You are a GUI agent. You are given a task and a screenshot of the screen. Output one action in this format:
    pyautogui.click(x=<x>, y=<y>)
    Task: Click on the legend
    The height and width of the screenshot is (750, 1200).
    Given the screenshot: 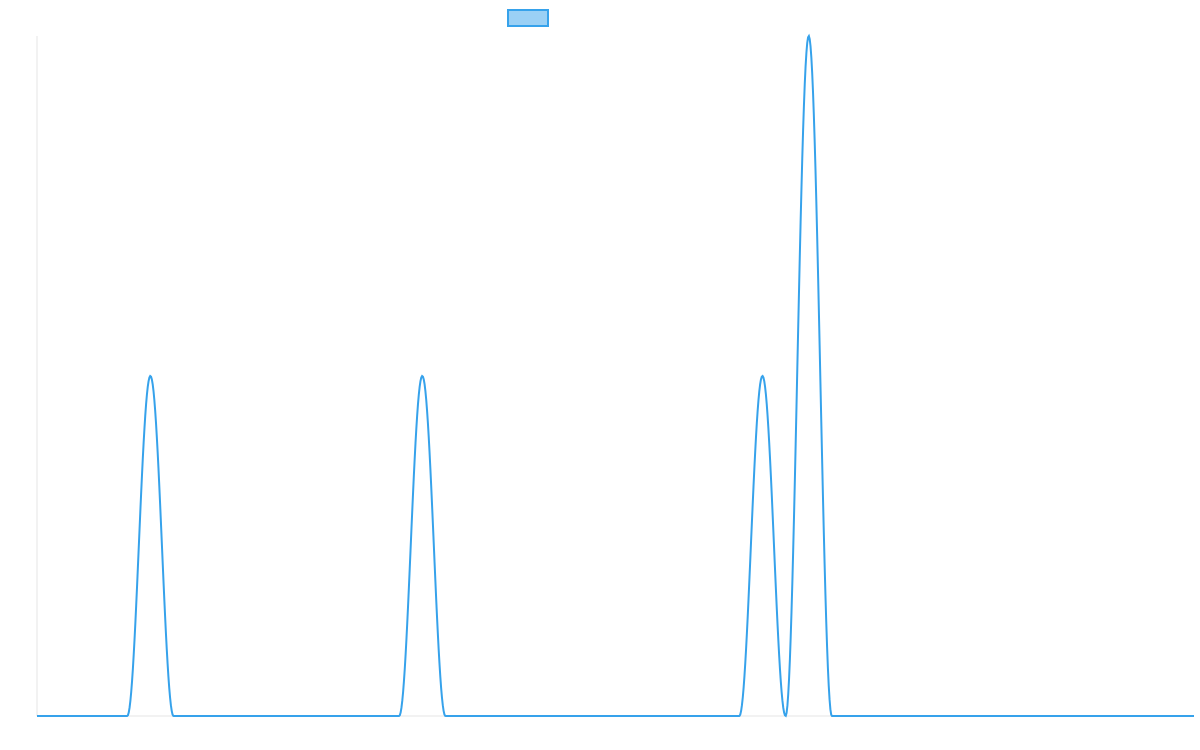 What is the action you would take?
    pyautogui.click(x=528, y=18)
    